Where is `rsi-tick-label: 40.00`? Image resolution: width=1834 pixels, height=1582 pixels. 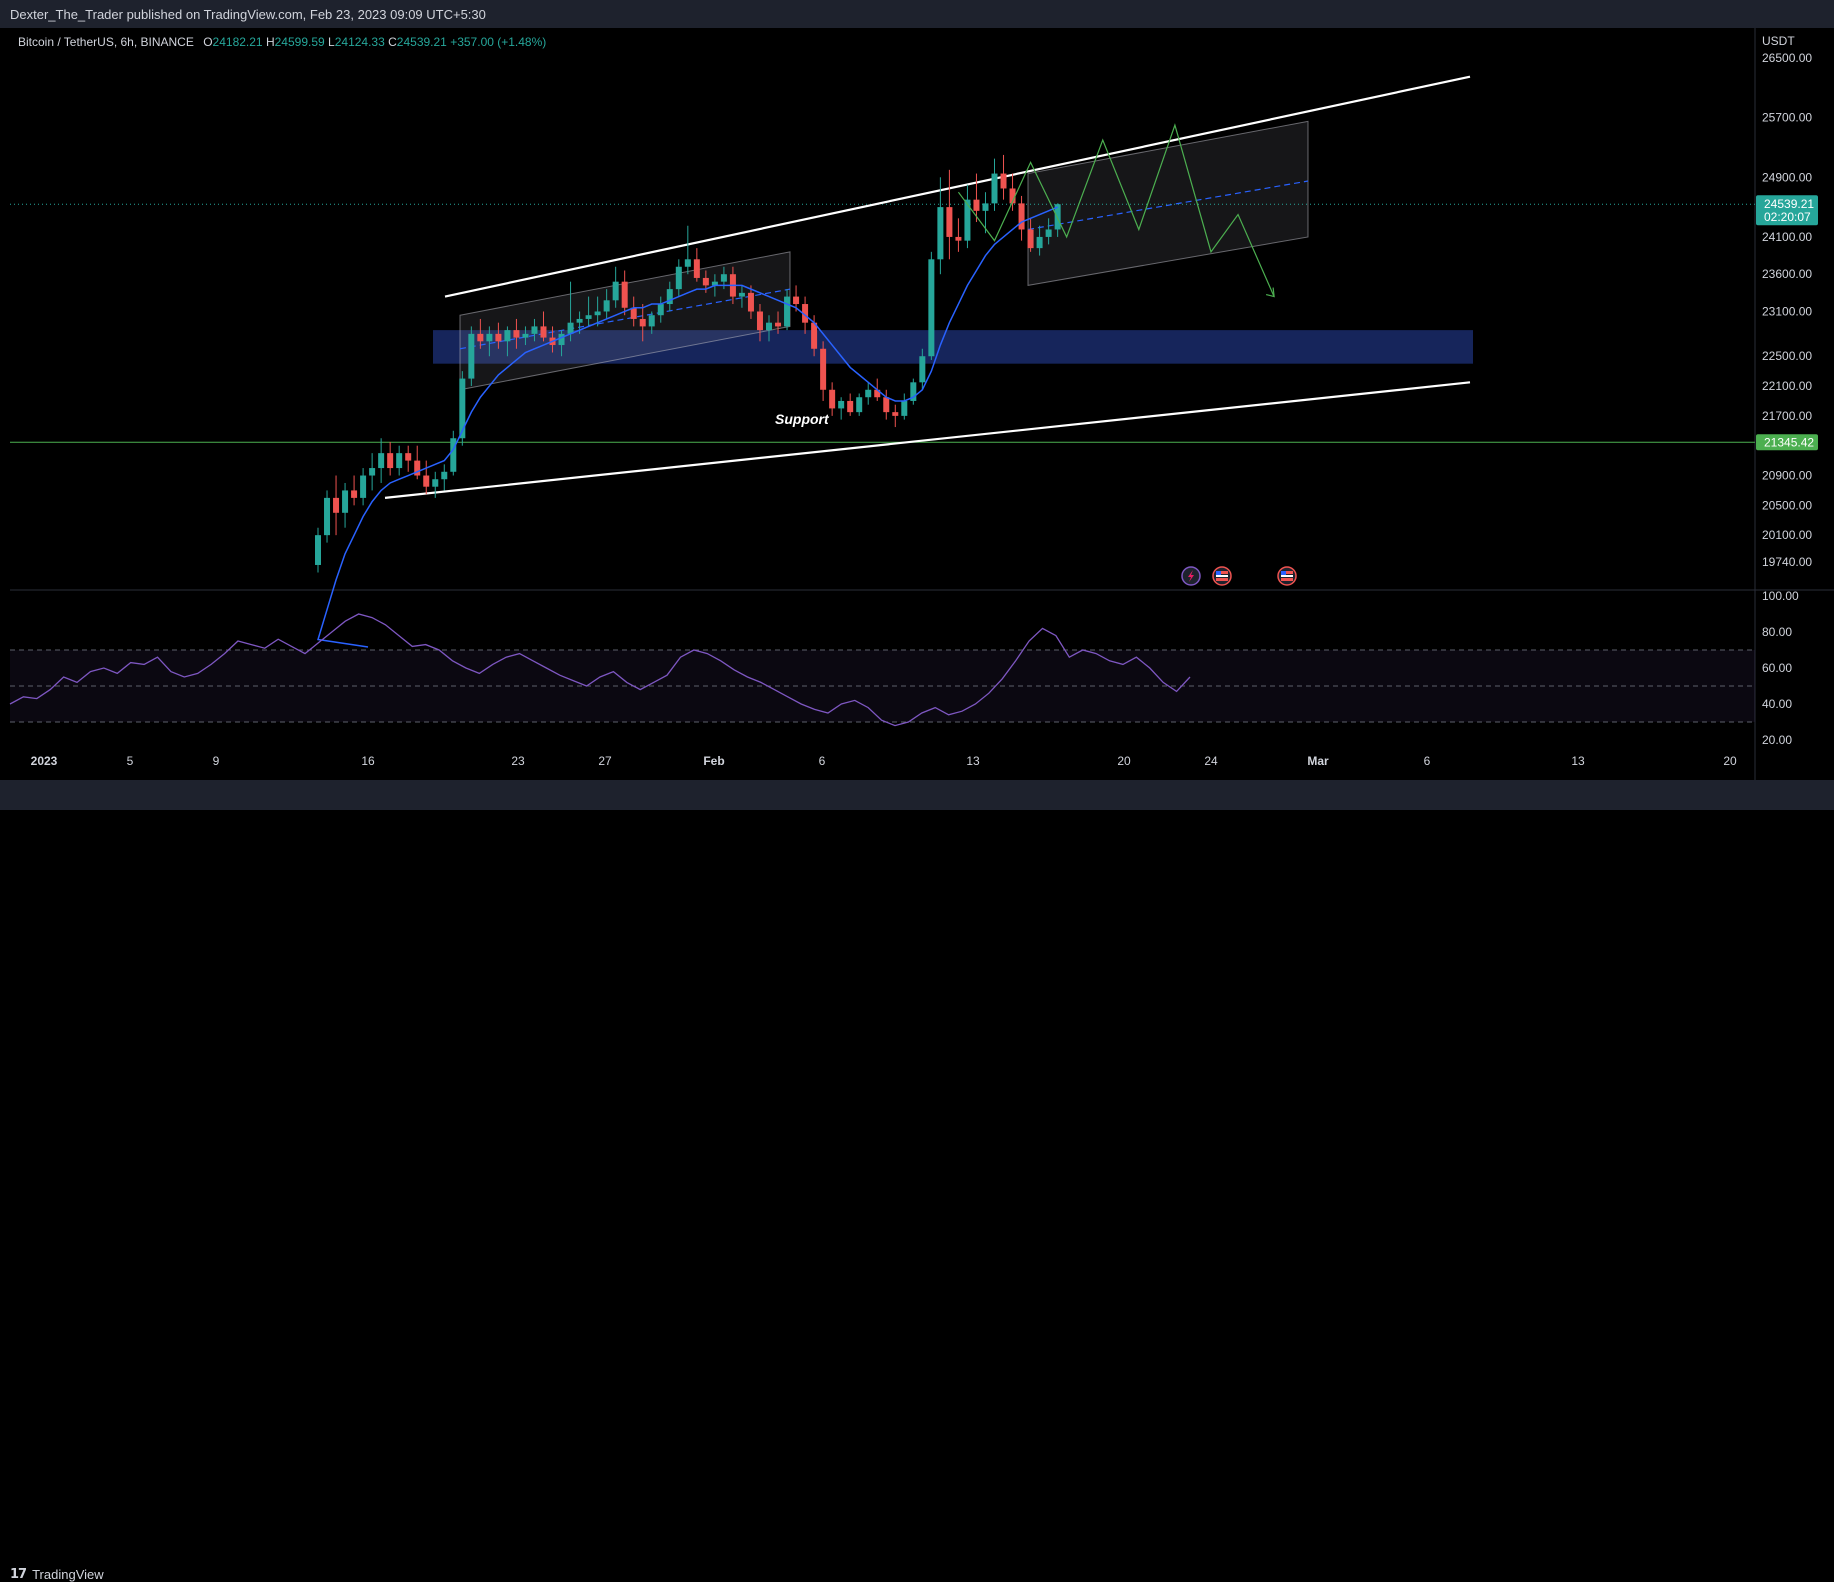
rsi-tick-label: 40.00 is located at coordinates (1777, 704).